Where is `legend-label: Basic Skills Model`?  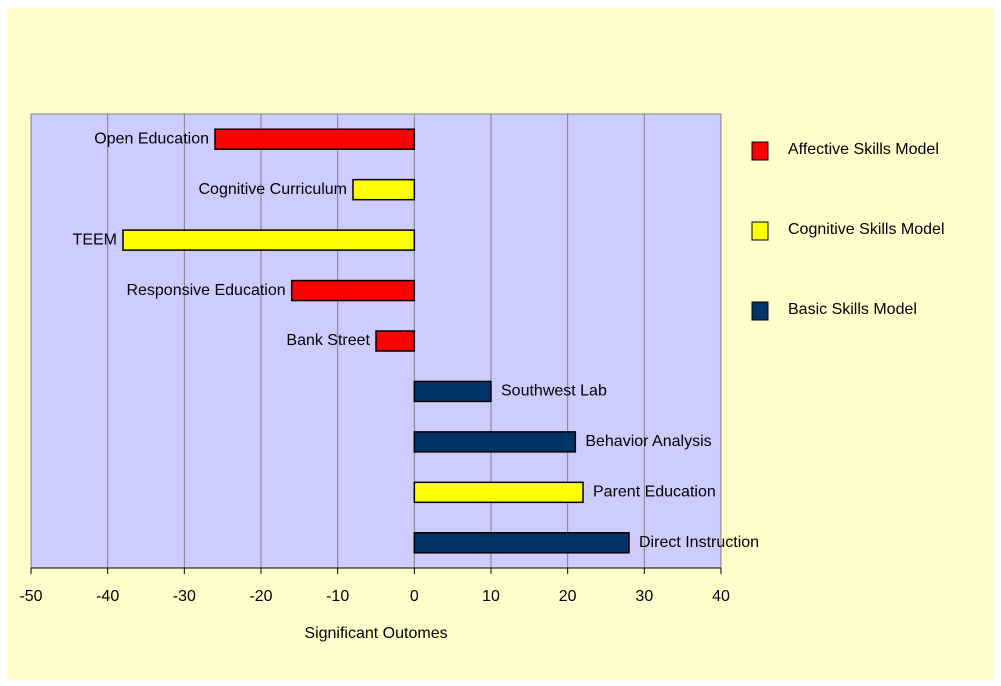 legend-label: Basic Skills Model is located at coordinates (852, 309).